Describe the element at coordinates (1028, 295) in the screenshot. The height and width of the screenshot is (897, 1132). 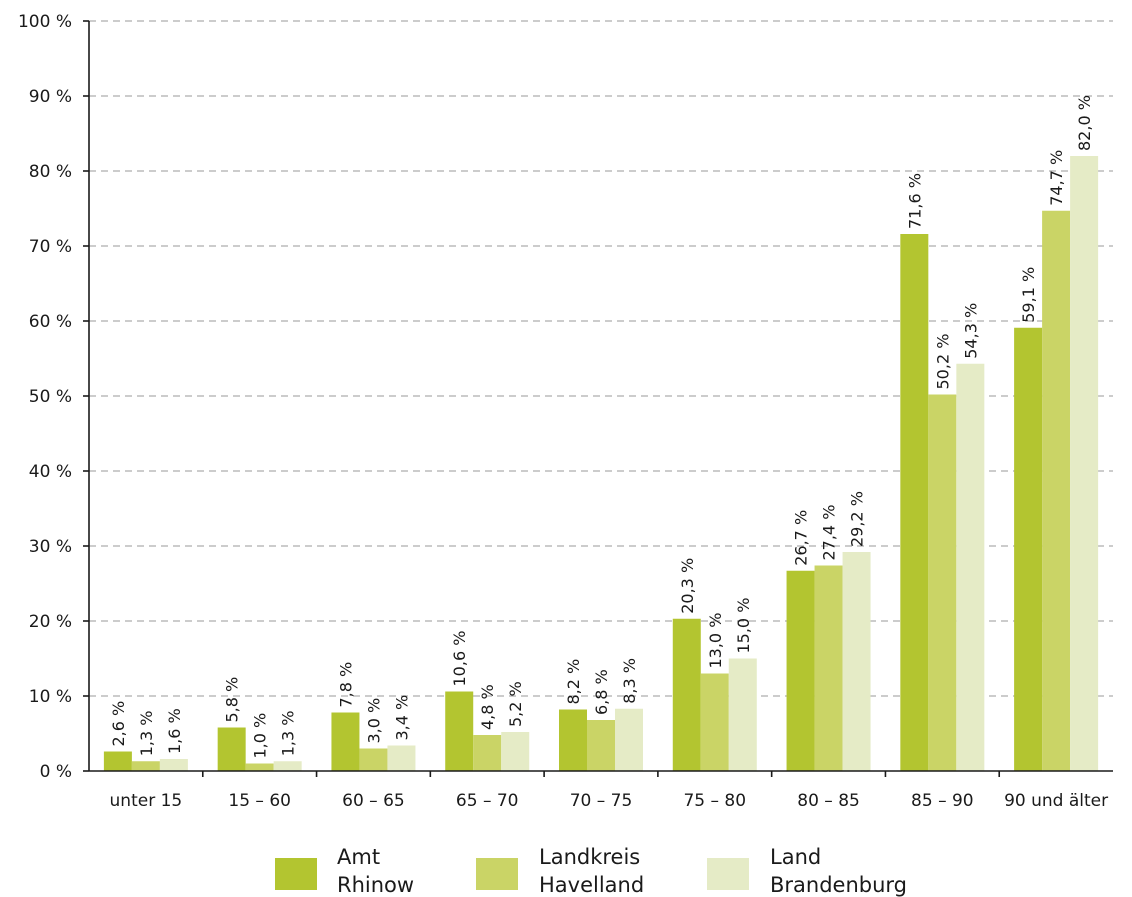
I see `data-label: 59,1 %` at that location.